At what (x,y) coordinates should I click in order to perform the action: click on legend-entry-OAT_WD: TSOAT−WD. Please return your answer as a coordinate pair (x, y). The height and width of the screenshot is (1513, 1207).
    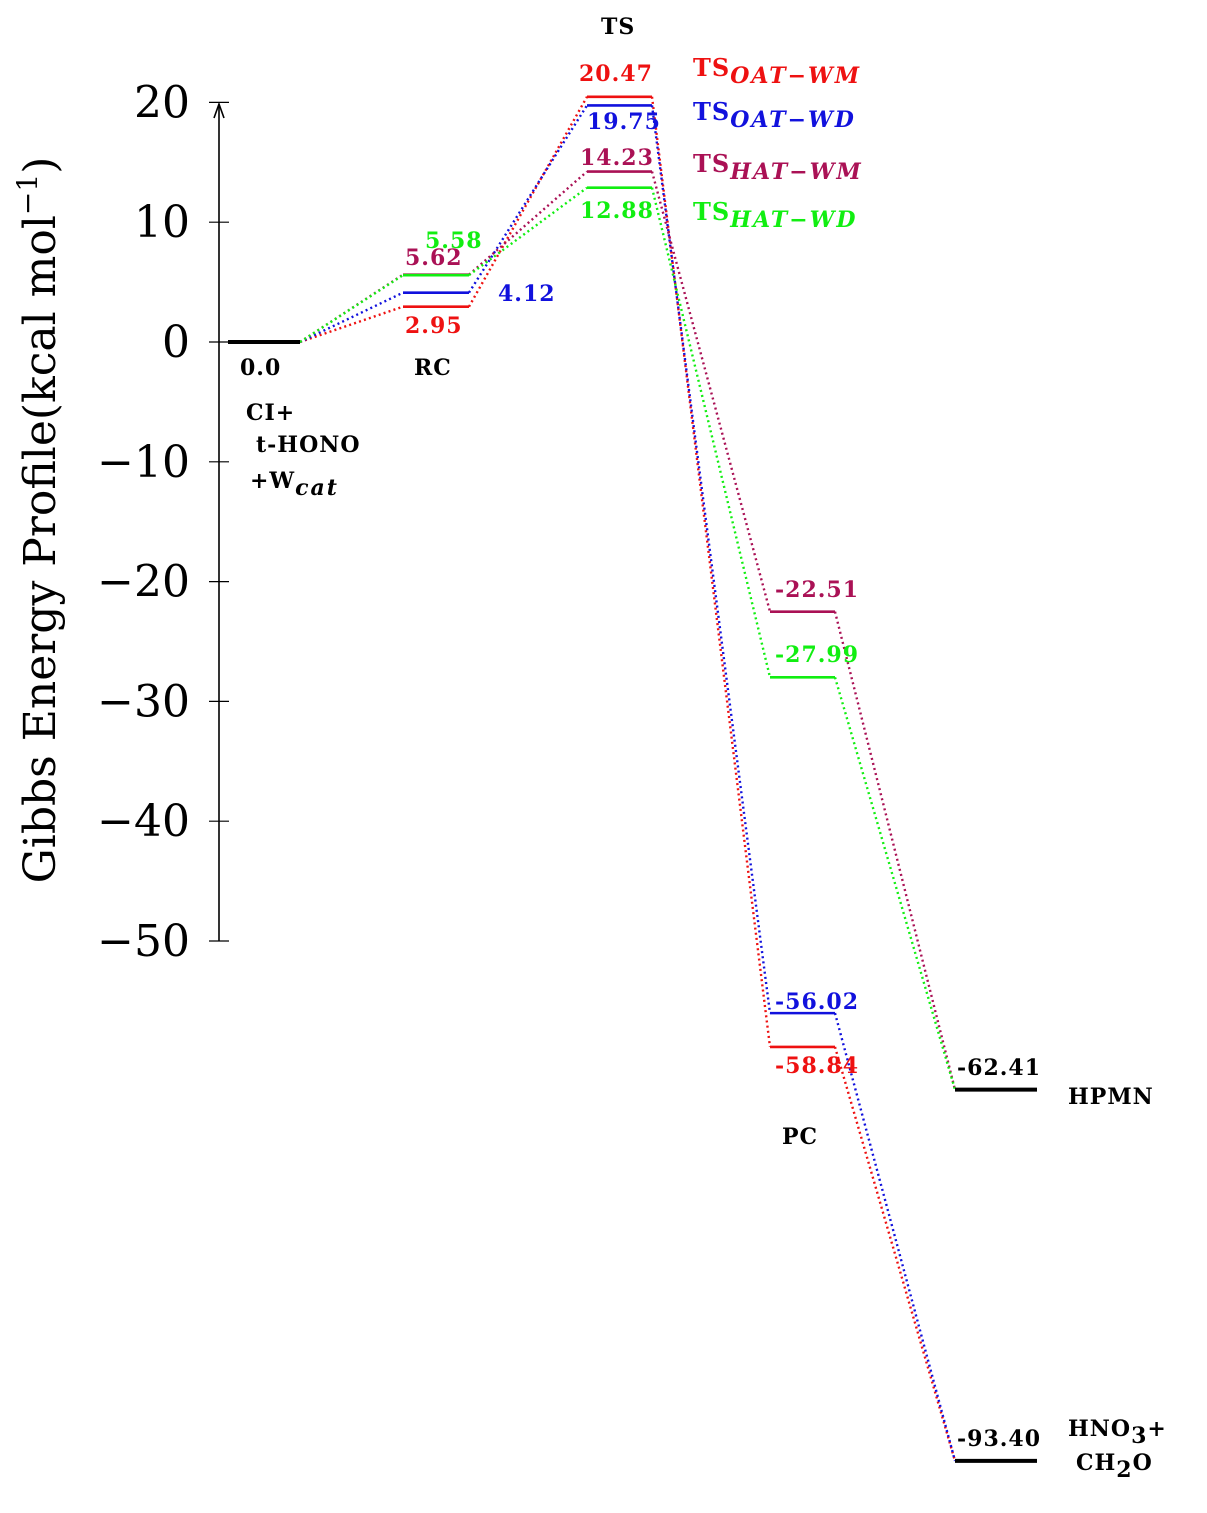
    Looking at the image, I should click on (774, 115).